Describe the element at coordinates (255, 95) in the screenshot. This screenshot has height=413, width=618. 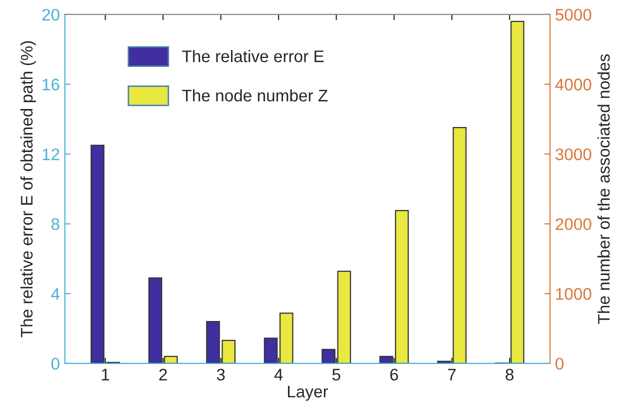
I see `legend-label: The node number Z` at that location.